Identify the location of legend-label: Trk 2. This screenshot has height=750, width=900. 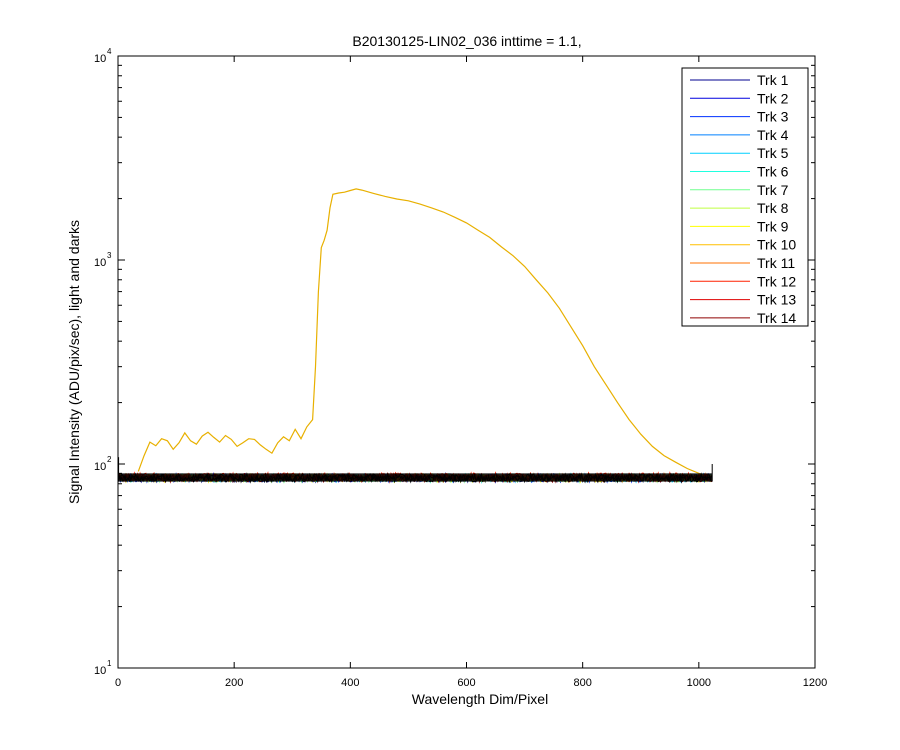
(773, 98).